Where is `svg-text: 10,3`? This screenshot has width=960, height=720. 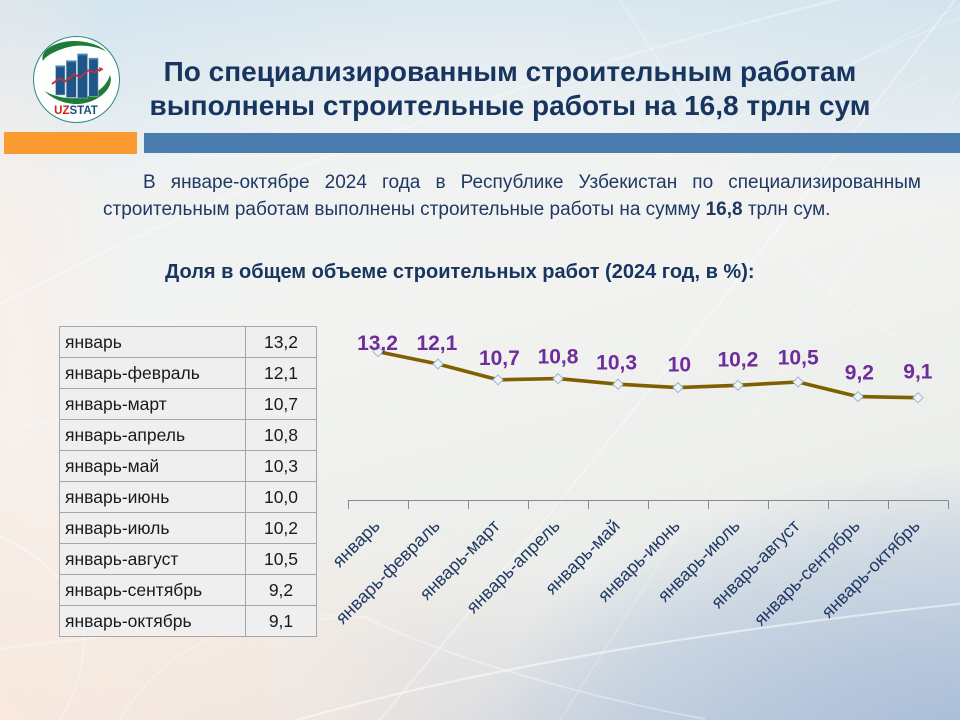
svg-text: 10,3 is located at coordinates (616, 363).